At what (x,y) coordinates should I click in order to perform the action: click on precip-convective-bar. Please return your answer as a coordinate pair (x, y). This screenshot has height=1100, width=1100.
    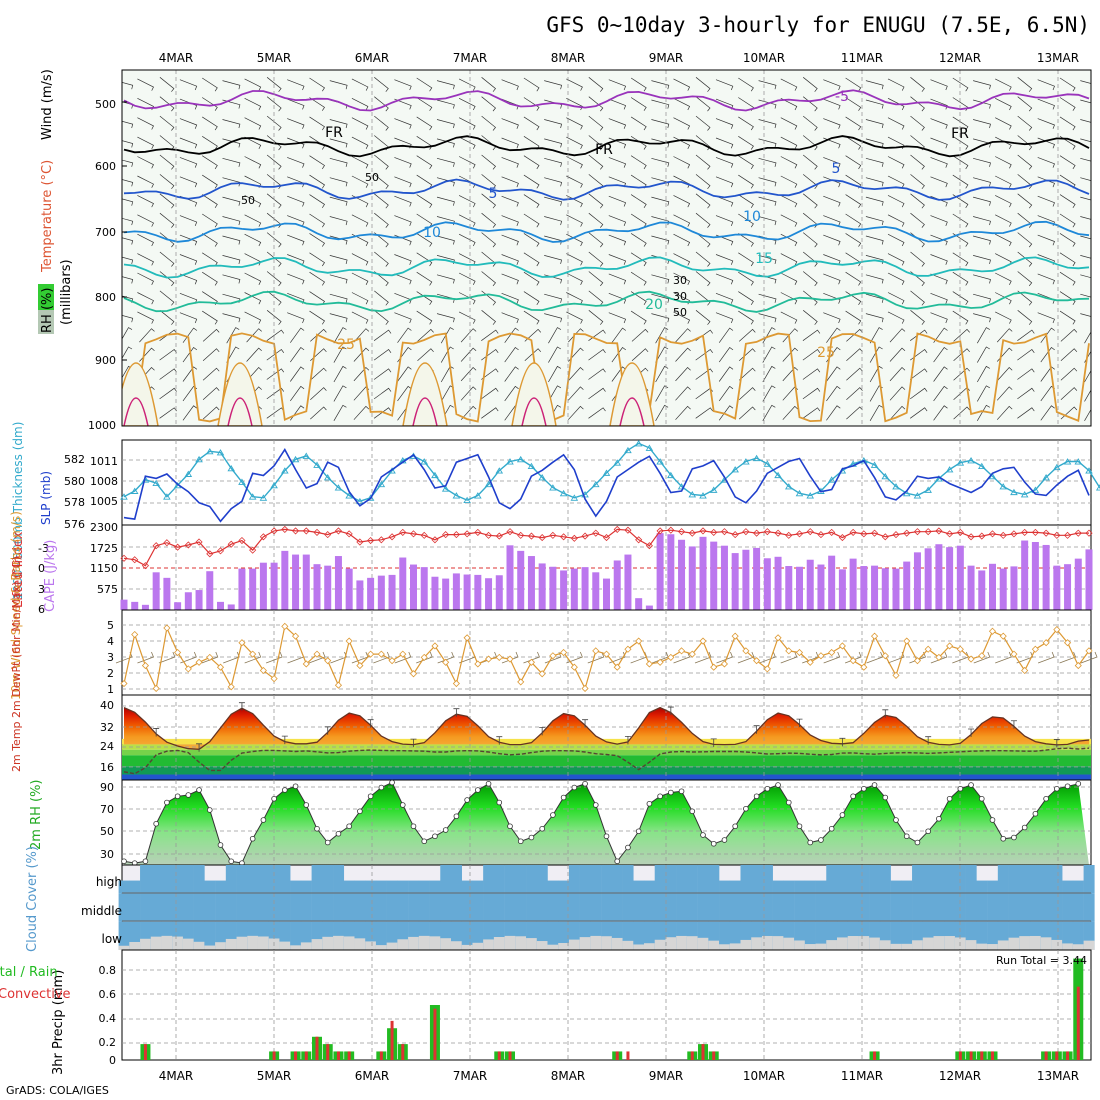
    Looking at the image, I should click on (381, 1055).